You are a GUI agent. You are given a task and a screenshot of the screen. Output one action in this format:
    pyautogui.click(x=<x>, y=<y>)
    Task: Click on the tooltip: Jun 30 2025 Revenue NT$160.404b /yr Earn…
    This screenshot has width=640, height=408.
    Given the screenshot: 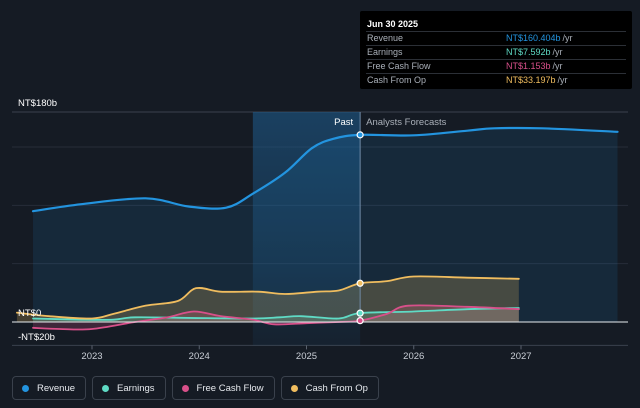 What is the action you would take?
    pyautogui.click(x=496, y=50)
    